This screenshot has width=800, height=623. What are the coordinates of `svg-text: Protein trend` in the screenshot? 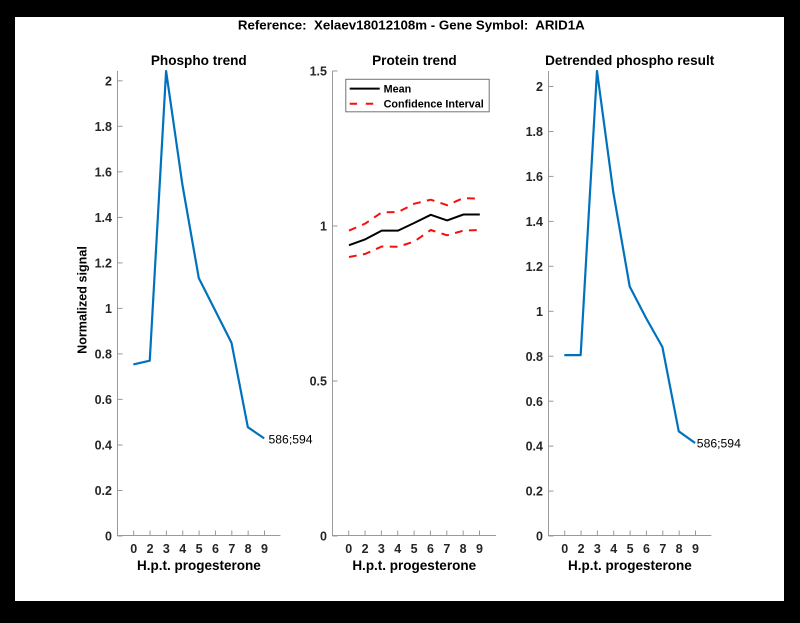 It's located at (414, 60).